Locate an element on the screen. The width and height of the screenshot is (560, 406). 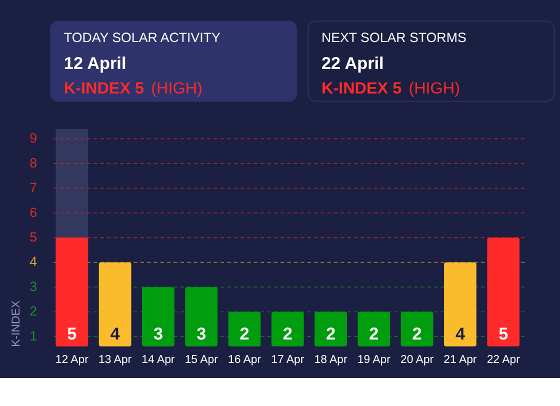
x-tick-label: 16 Apr is located at coordinates (245, 360).